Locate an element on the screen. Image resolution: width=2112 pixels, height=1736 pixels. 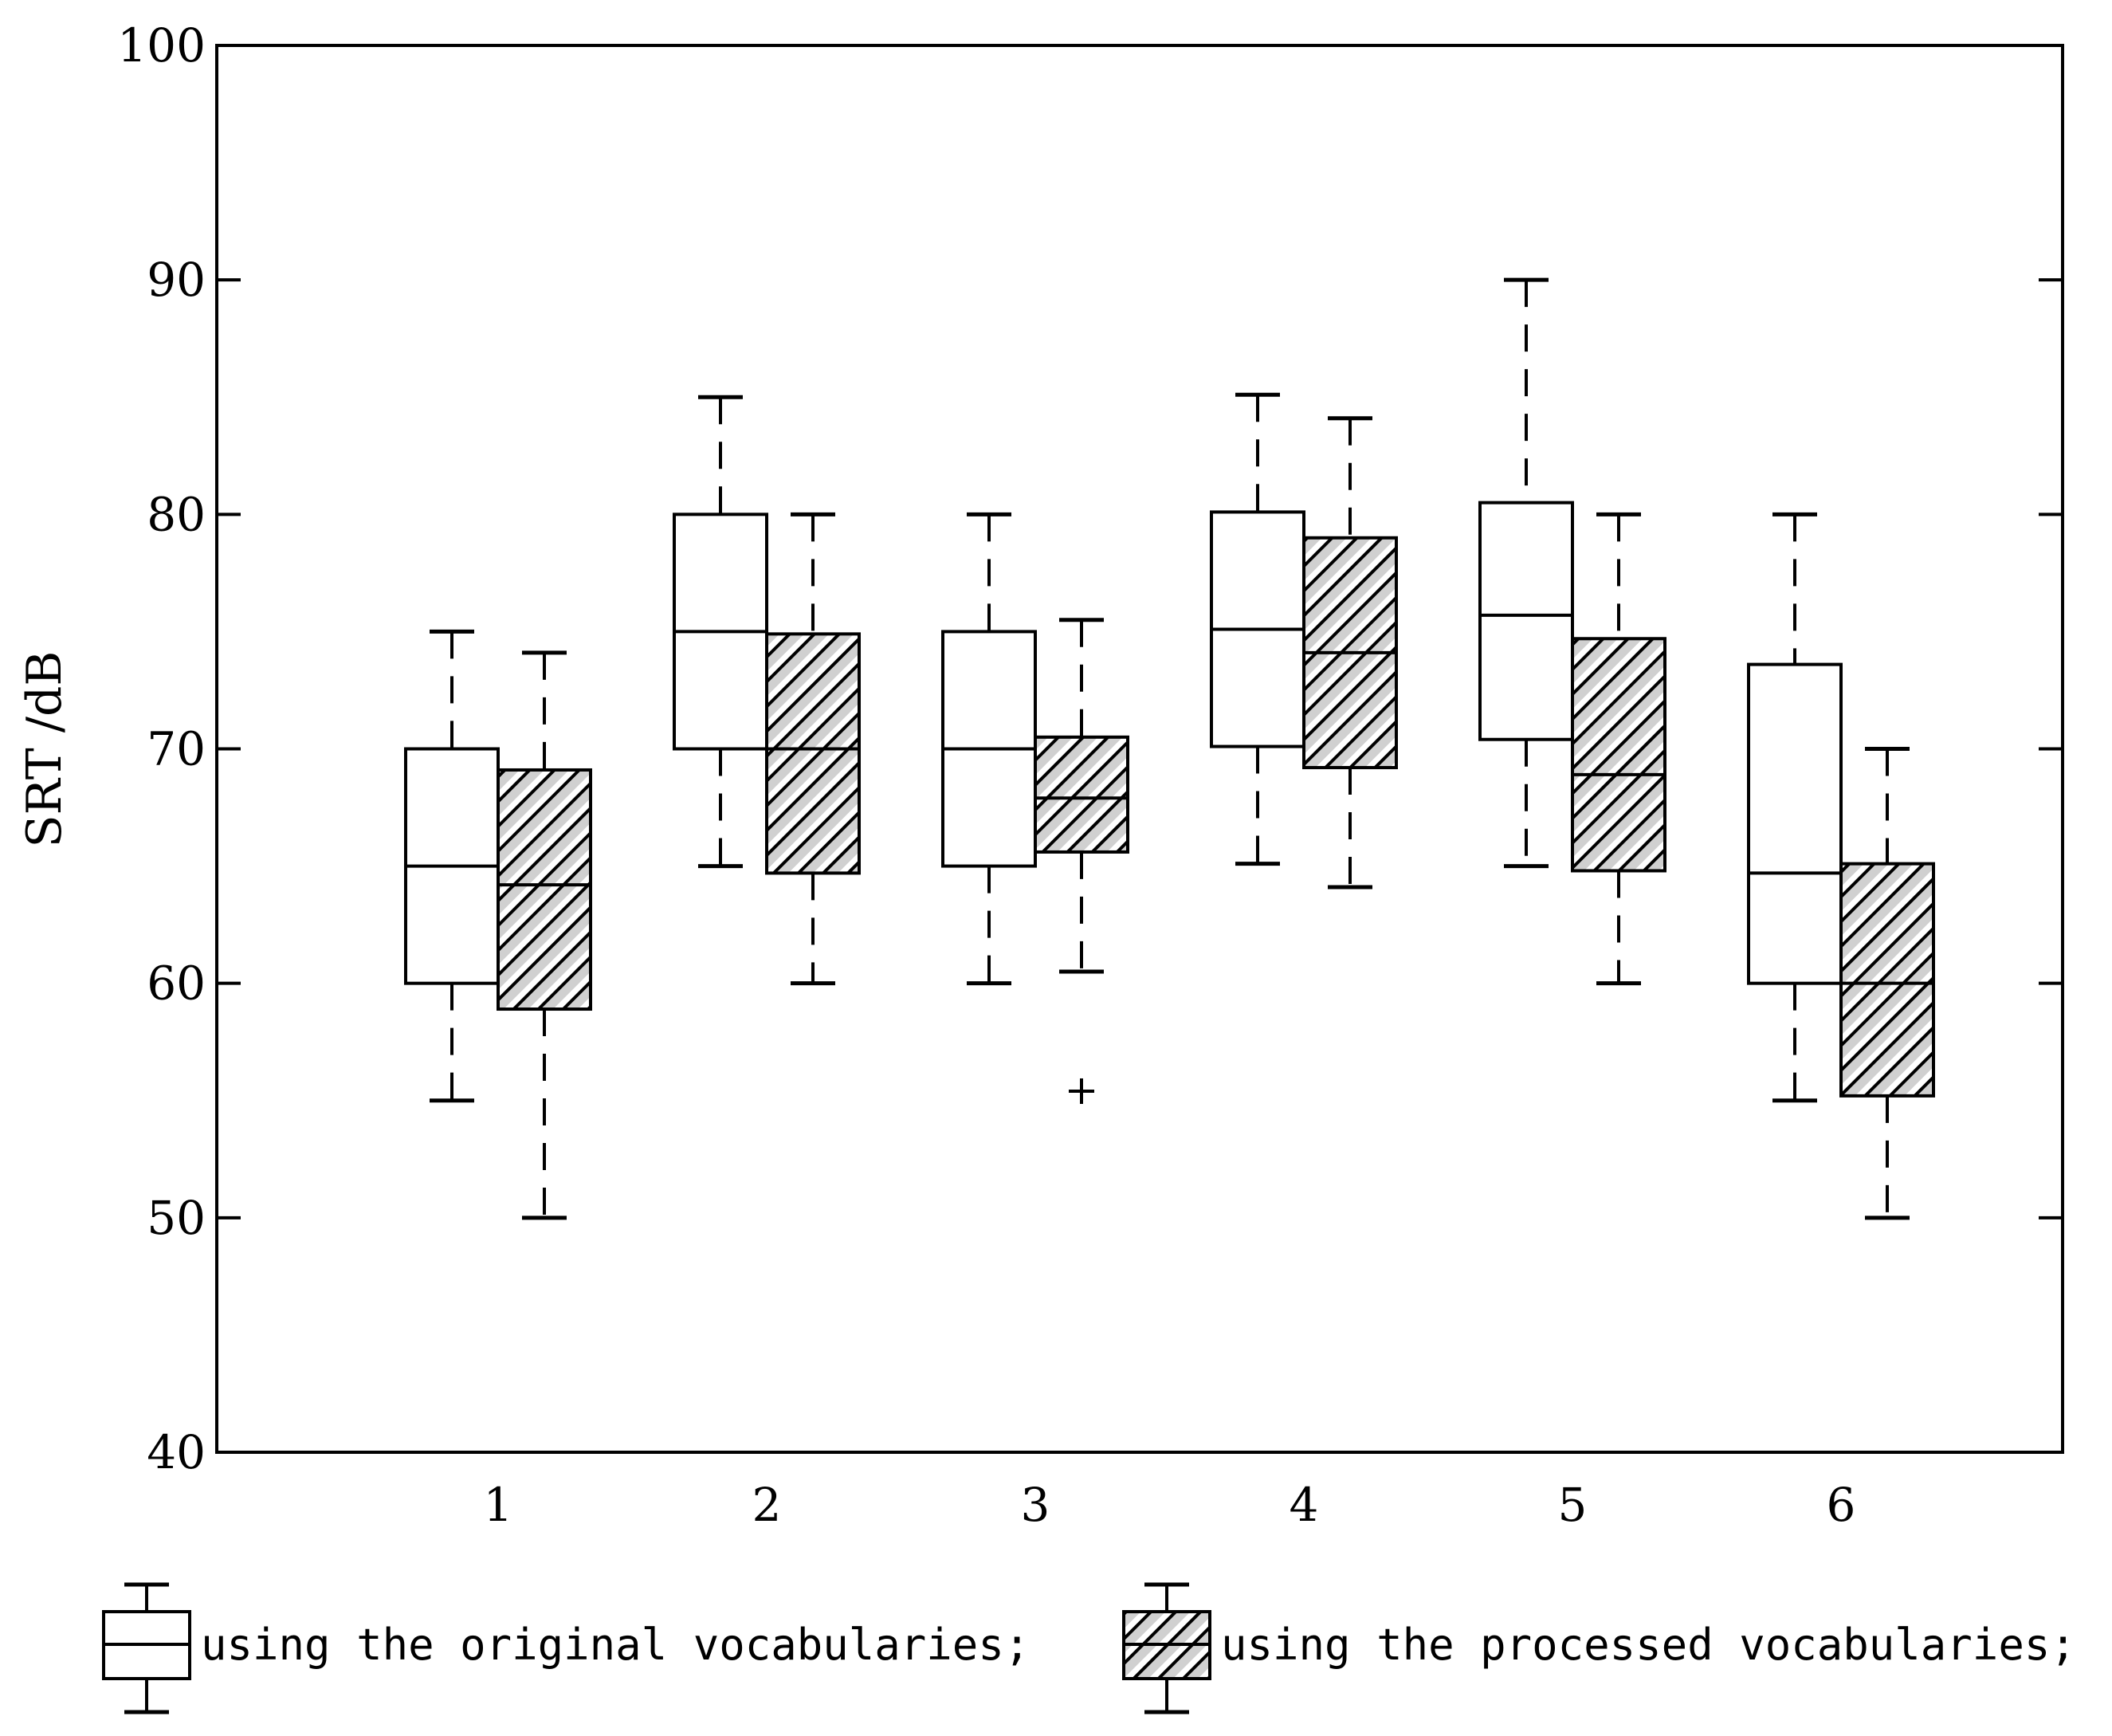
legend-label: using the processed vocabularies; is located at coordinates (1648, 1645).